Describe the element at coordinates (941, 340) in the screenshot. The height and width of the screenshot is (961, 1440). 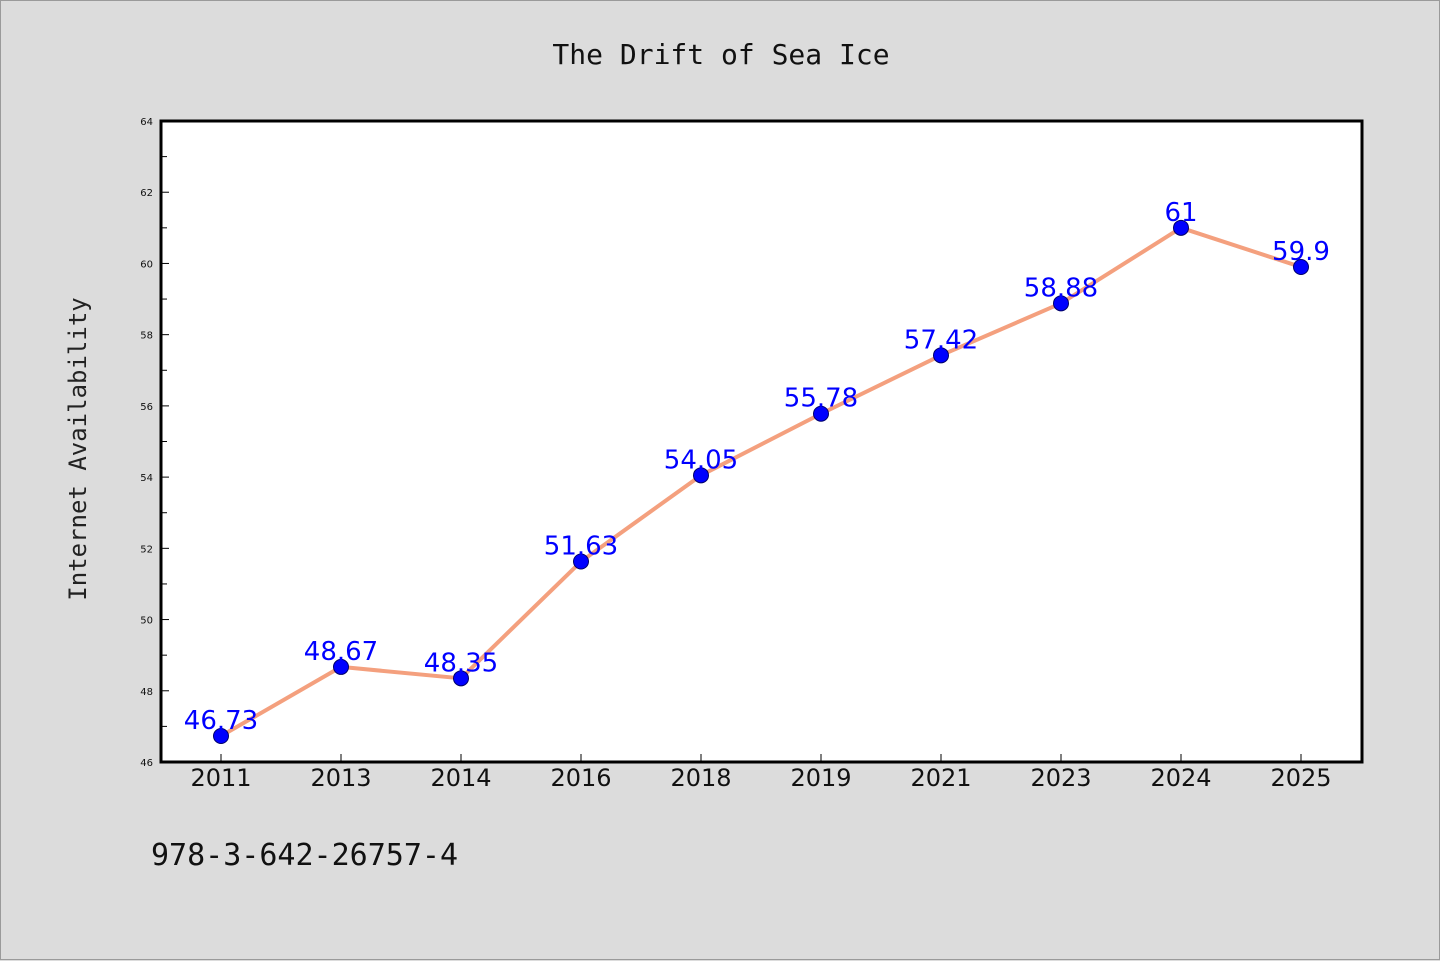
I see `data-label: 57.42` at that location.